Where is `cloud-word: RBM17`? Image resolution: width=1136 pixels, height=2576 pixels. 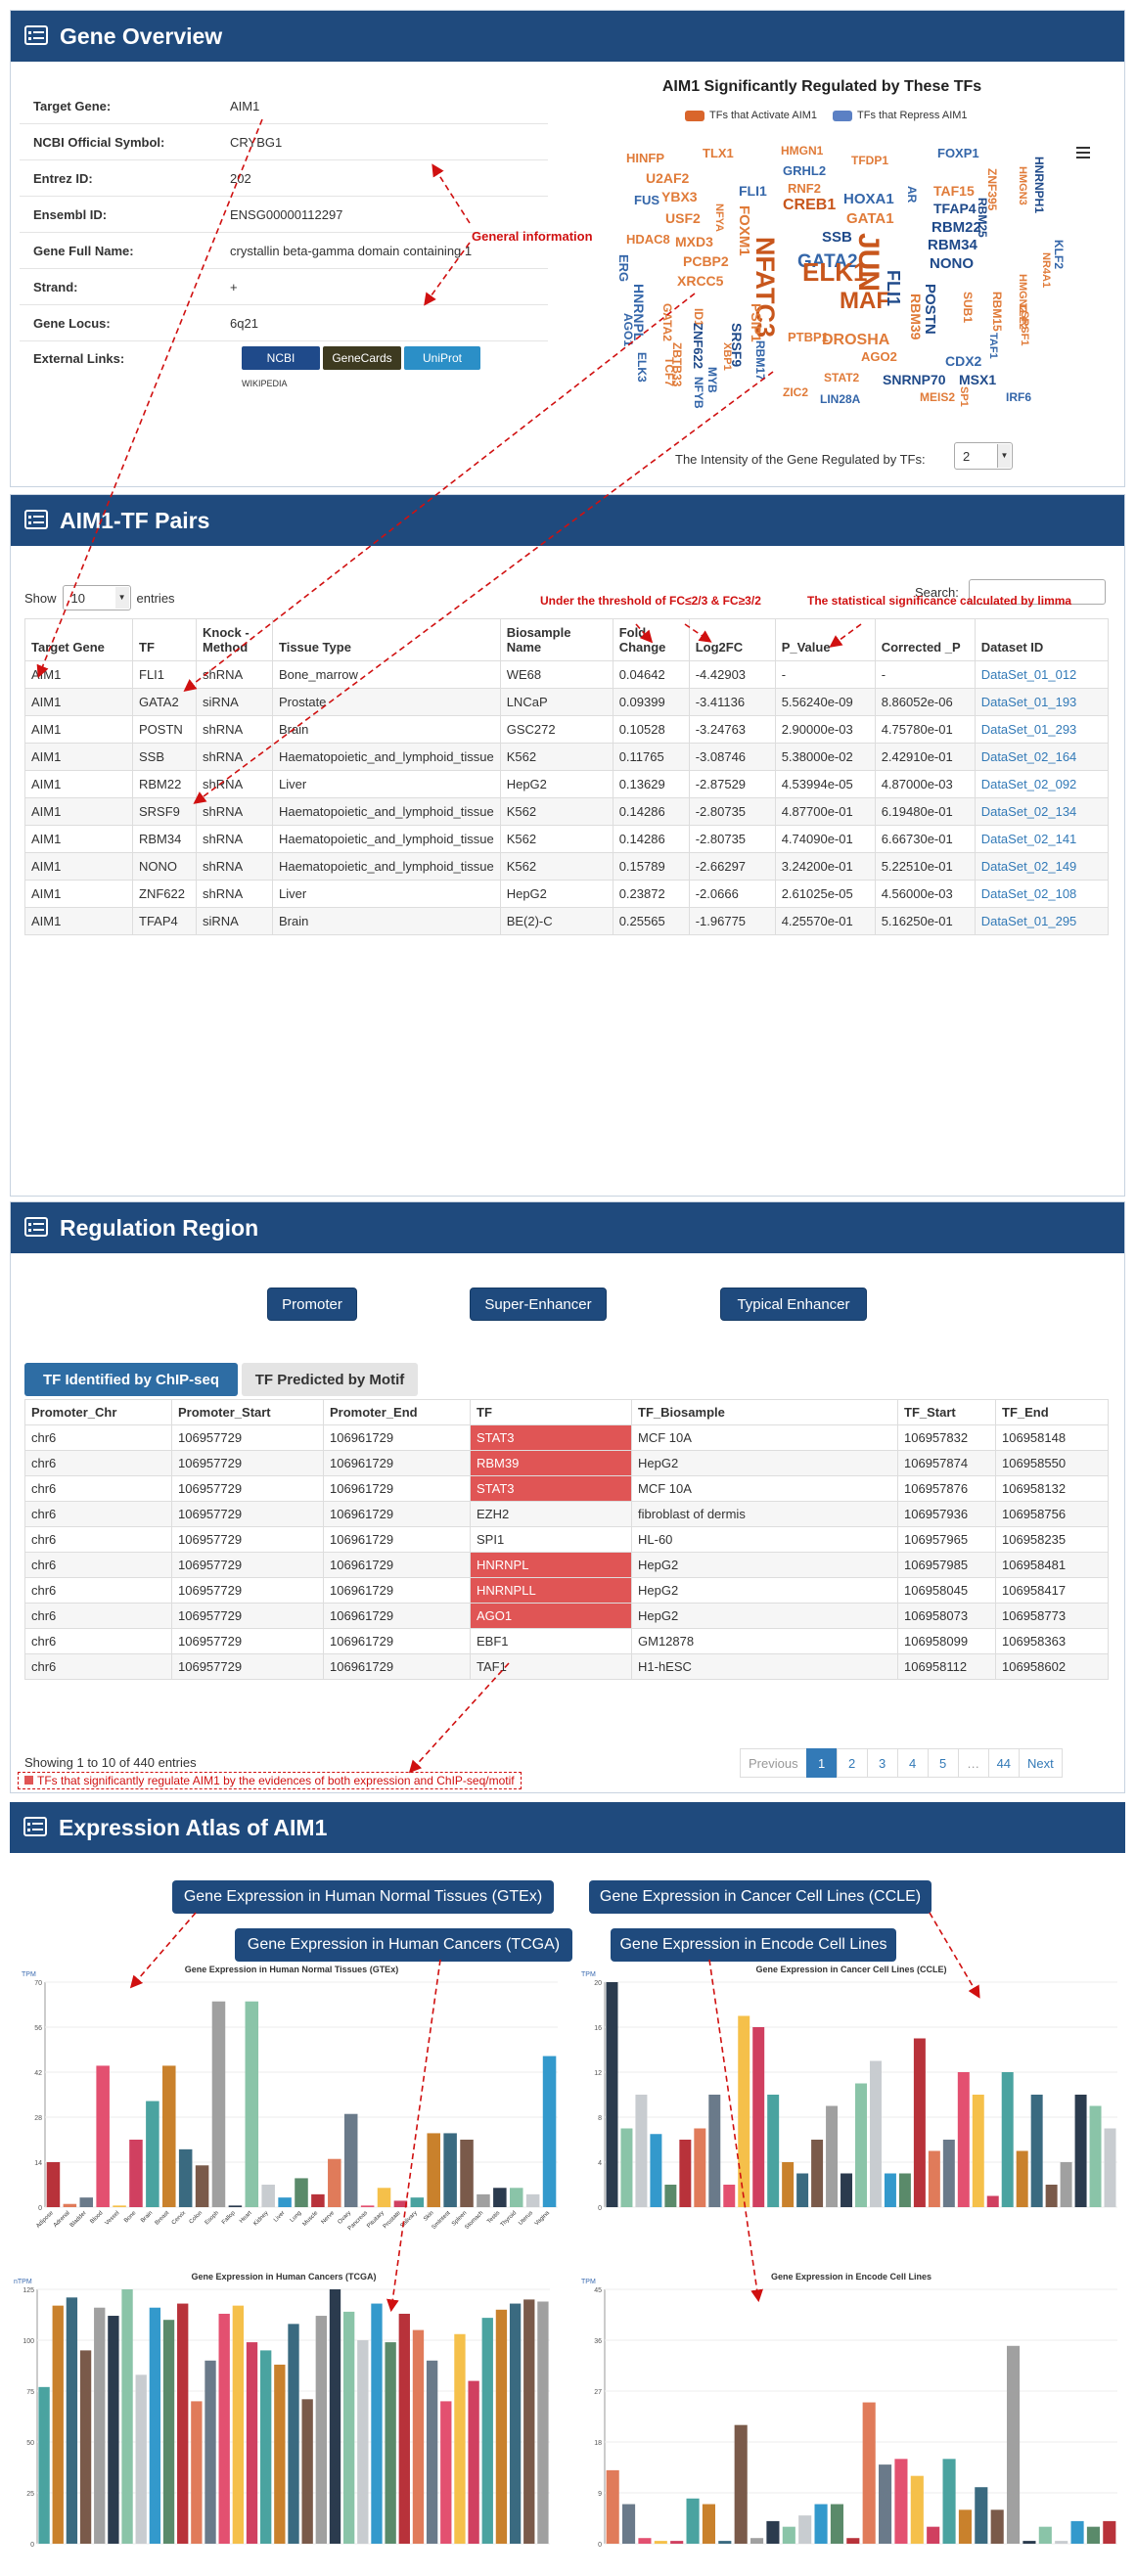 cloud-word: RBM17 is located at coordinates (760, 360).